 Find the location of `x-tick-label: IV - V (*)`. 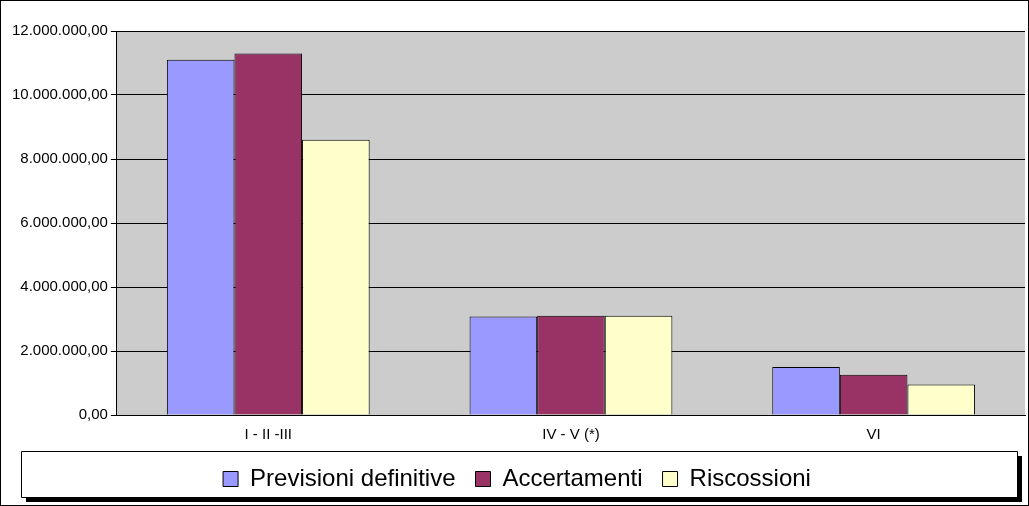

x-tick-label: IV - V (*) is located at coordinates (571, 434).